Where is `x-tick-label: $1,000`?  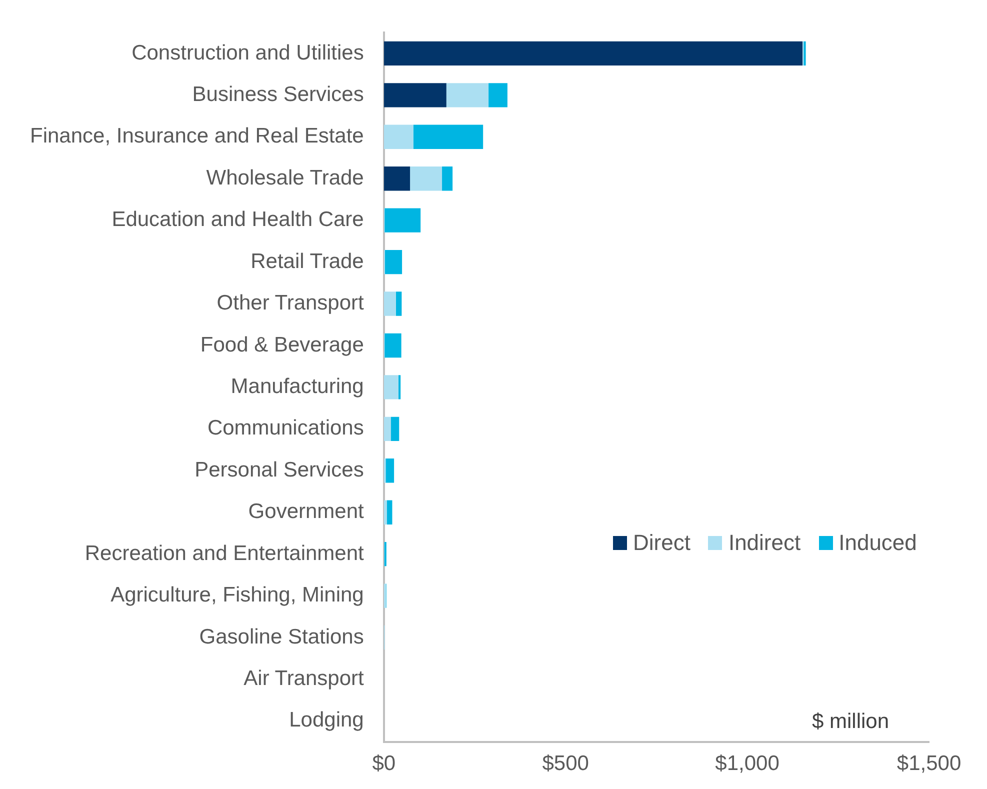 x-tick-label: $1,000 is located at coordinates (747, 764).